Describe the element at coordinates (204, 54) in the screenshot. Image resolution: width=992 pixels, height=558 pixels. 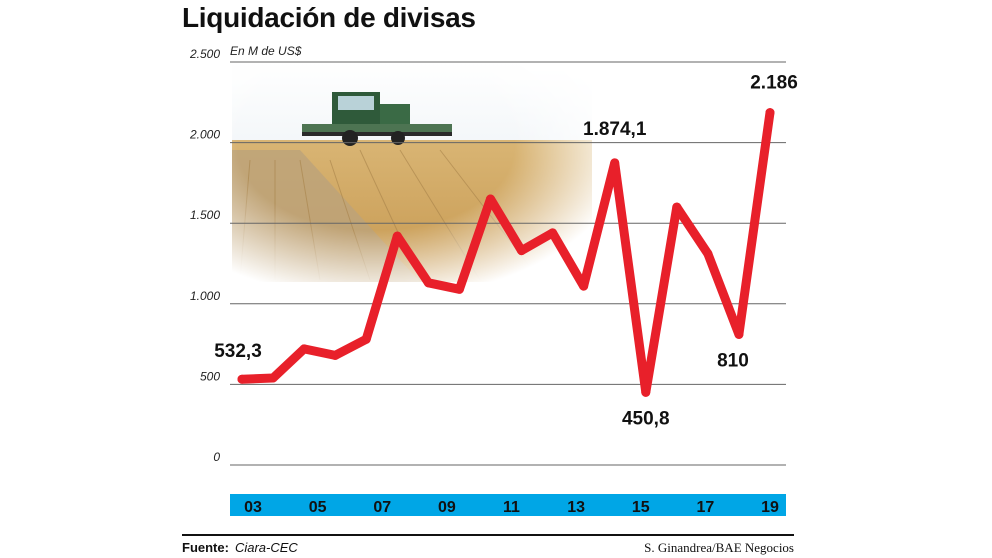
I see `y-tick-label: 2.500` at that location.